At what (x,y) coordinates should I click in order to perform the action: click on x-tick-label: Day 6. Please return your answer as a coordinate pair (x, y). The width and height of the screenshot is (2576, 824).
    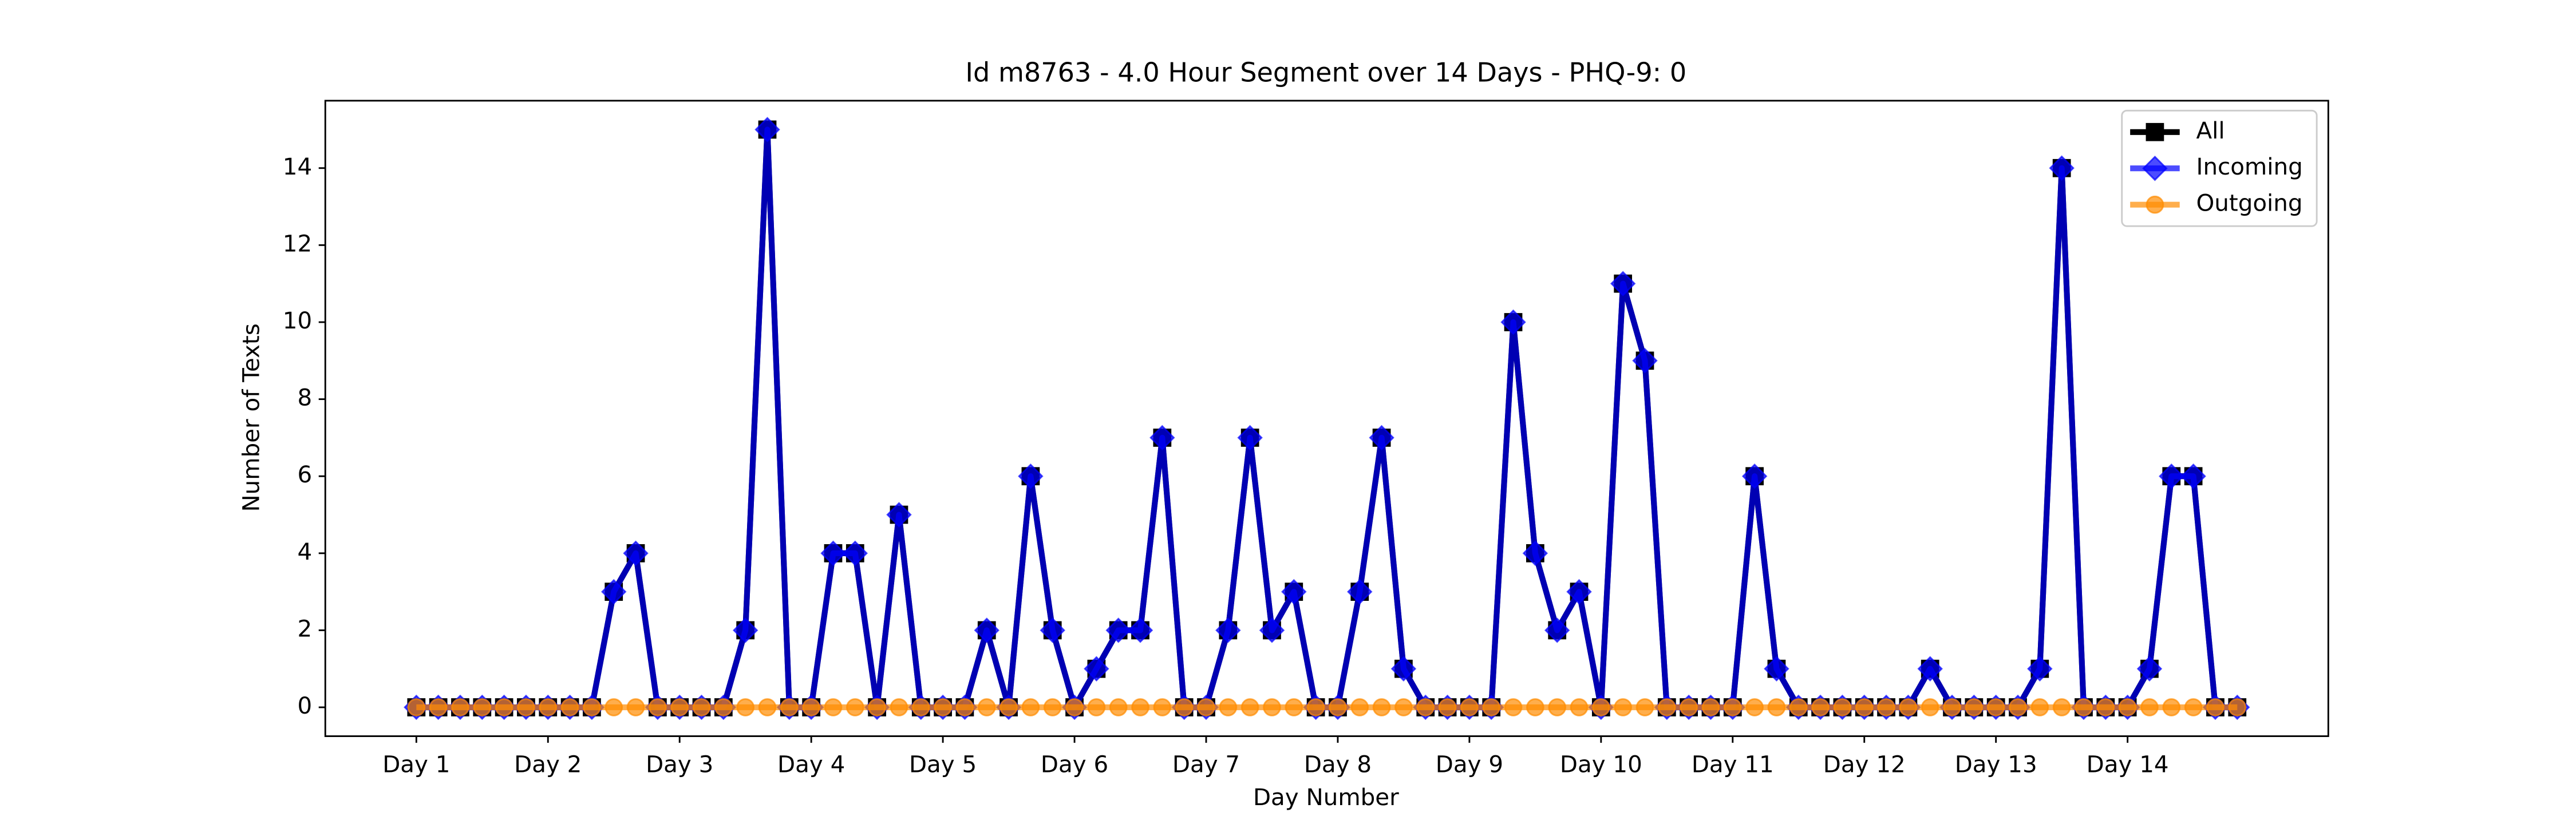
    Looking at the image, I should click on (1074, 764).